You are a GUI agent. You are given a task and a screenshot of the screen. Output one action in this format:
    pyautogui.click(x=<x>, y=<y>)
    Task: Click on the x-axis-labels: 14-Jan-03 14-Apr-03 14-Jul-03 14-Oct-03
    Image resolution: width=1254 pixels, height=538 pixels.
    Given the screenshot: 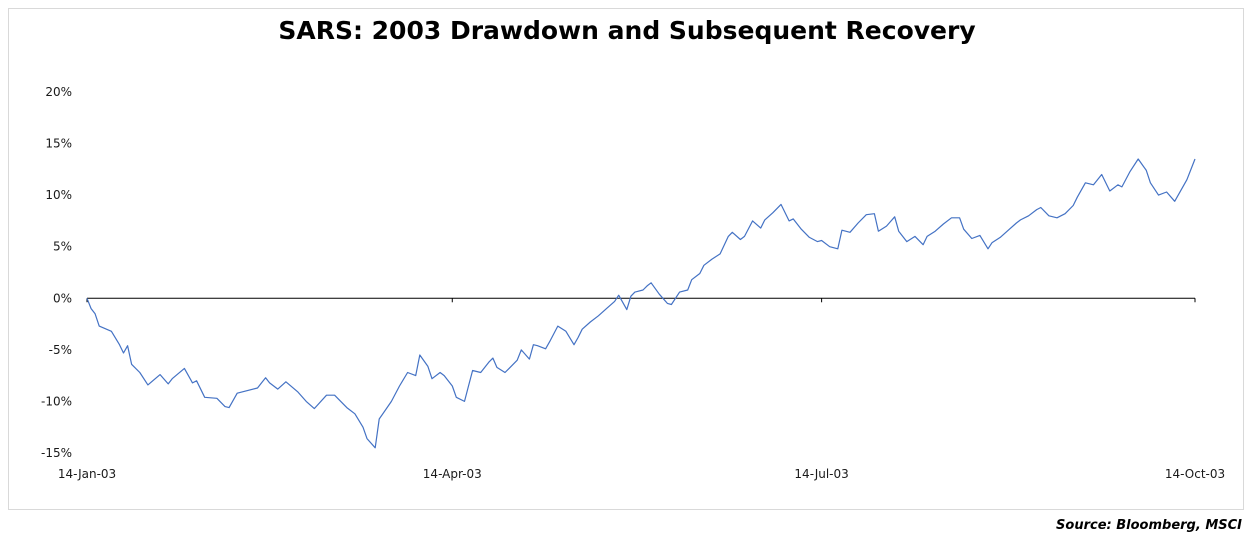 What is the action you would take?
    pyautogui.click(x=641, y=474)
    